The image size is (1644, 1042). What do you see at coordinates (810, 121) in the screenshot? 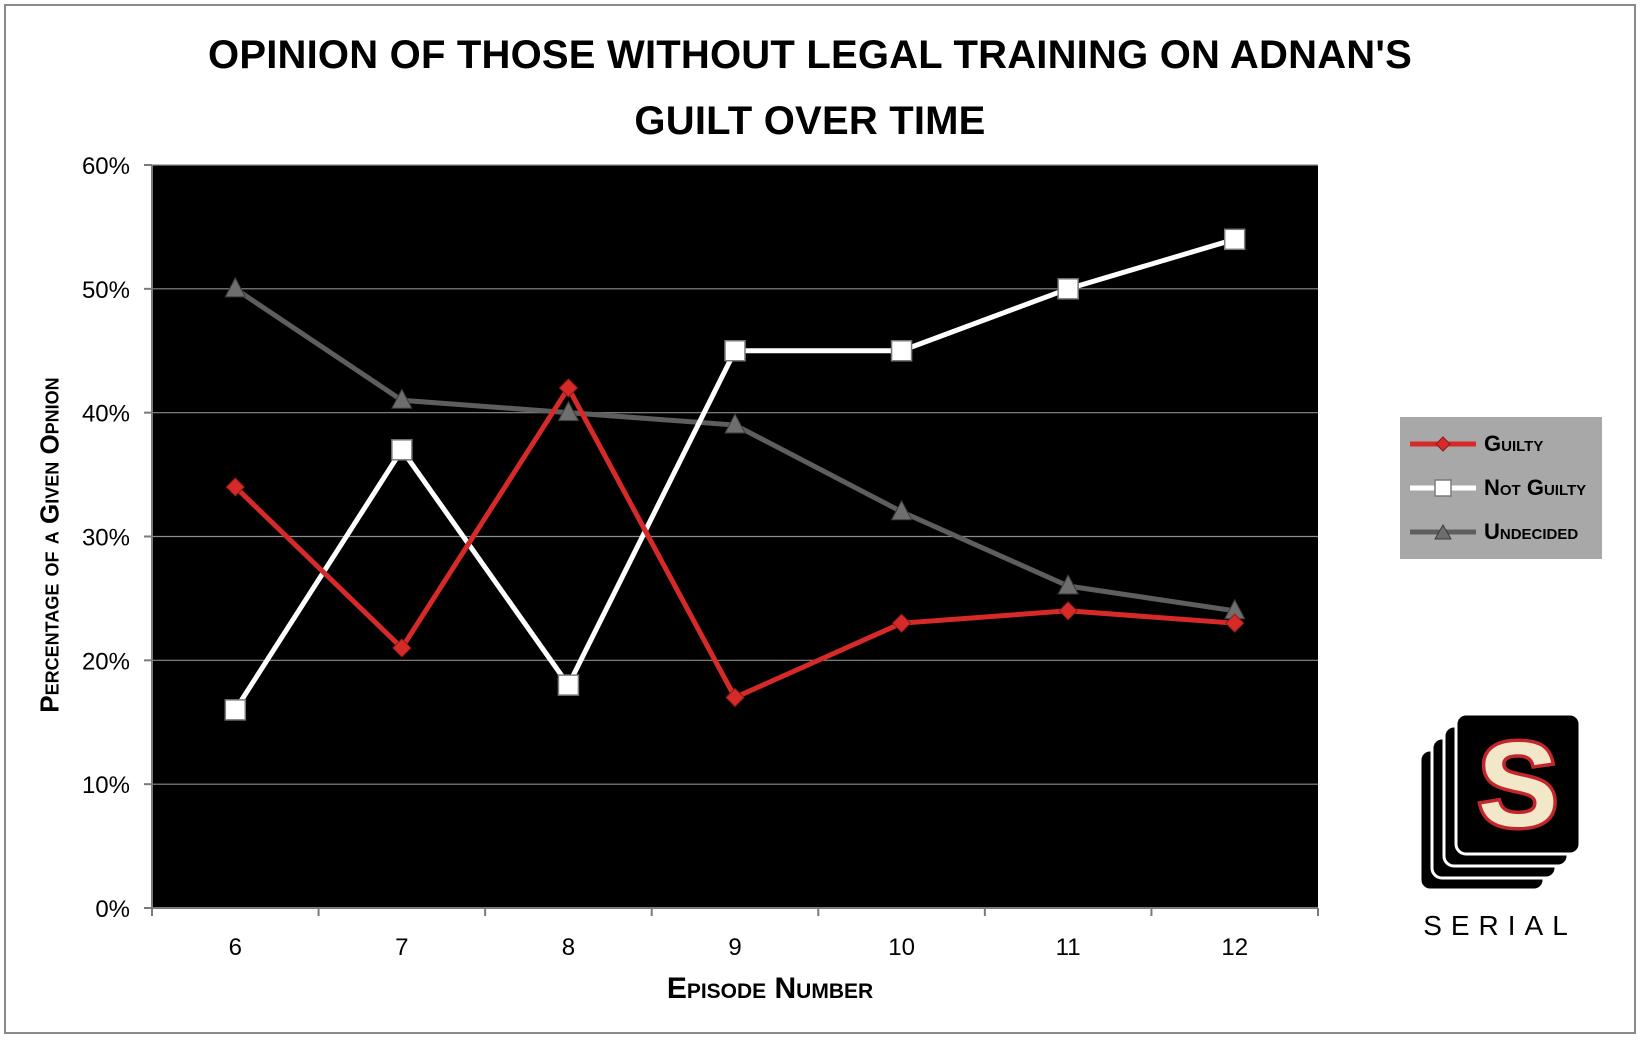
I see `chart-title-line-2: GUILT OVER TIME` at bounding box center [810, 121].